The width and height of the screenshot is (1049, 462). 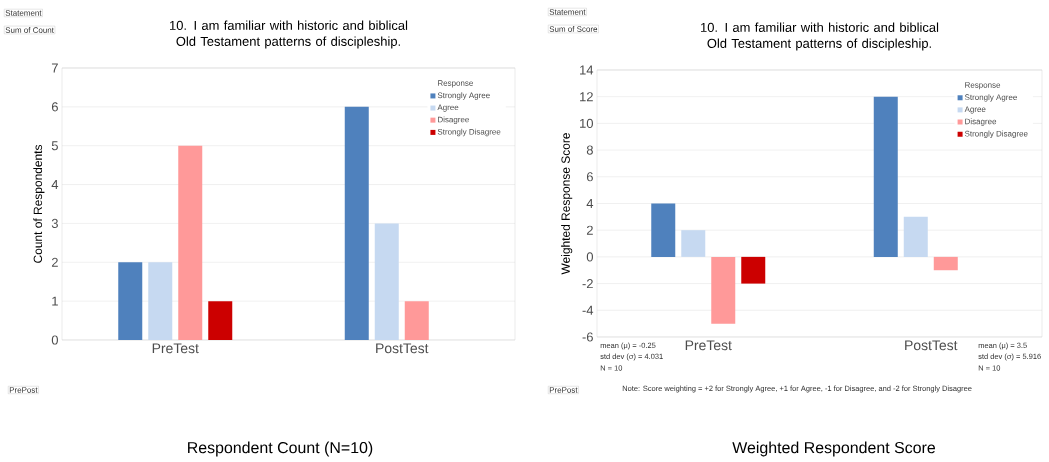 I want to click on y-tick-label: 14, so click(x=587, y=70).